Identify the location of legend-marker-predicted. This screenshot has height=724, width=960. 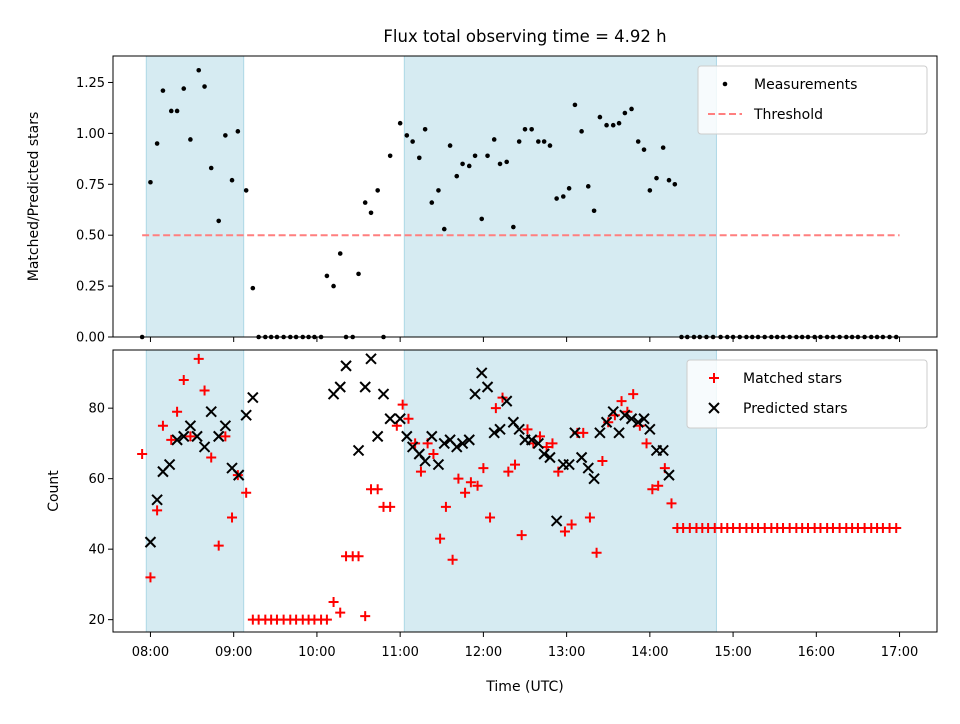
(714, 408).